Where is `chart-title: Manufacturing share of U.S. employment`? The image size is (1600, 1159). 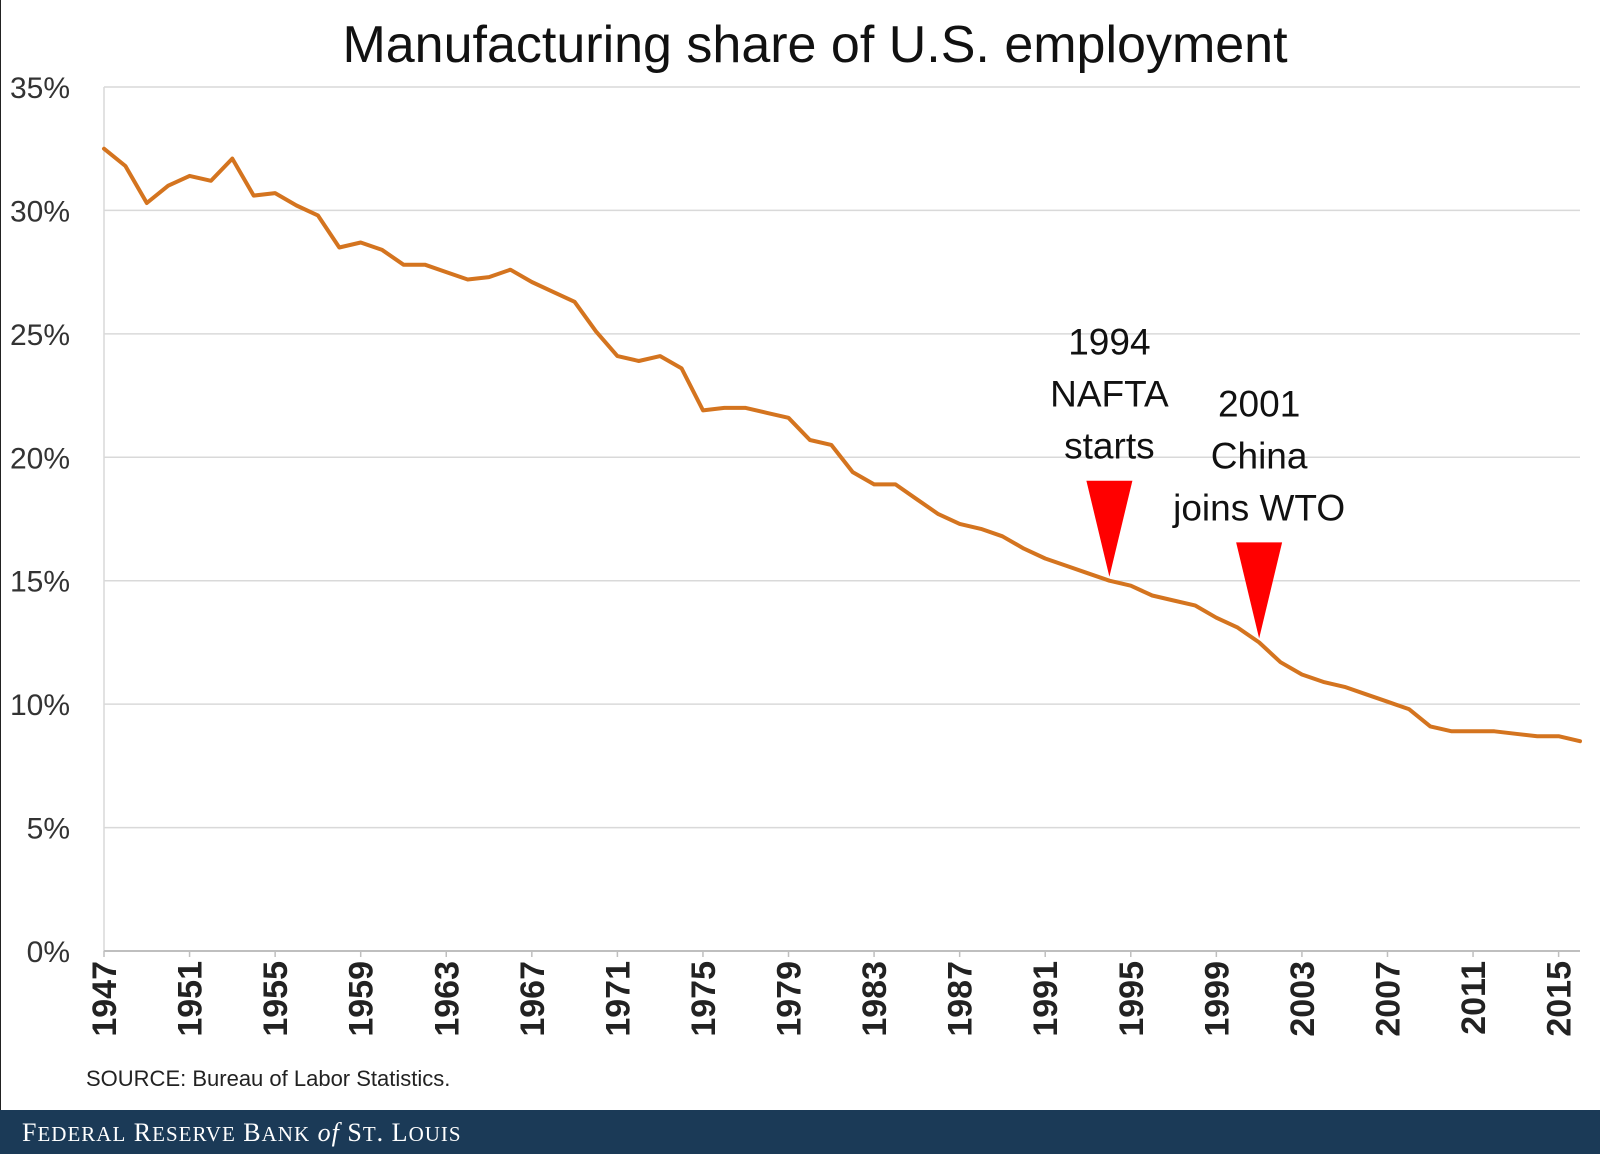
chart-title: Manufacturing share of U.S. employment is located at coordinates (815, 45).